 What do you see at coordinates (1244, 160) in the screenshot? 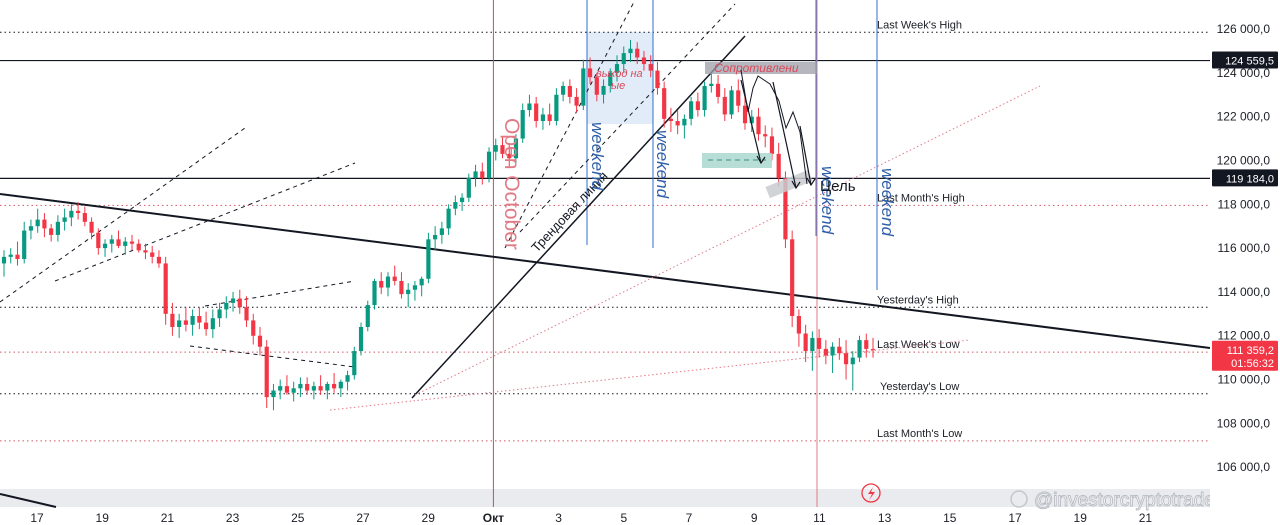
I see `price-tick: 120 000,0` at bounding box center [1244, 160].